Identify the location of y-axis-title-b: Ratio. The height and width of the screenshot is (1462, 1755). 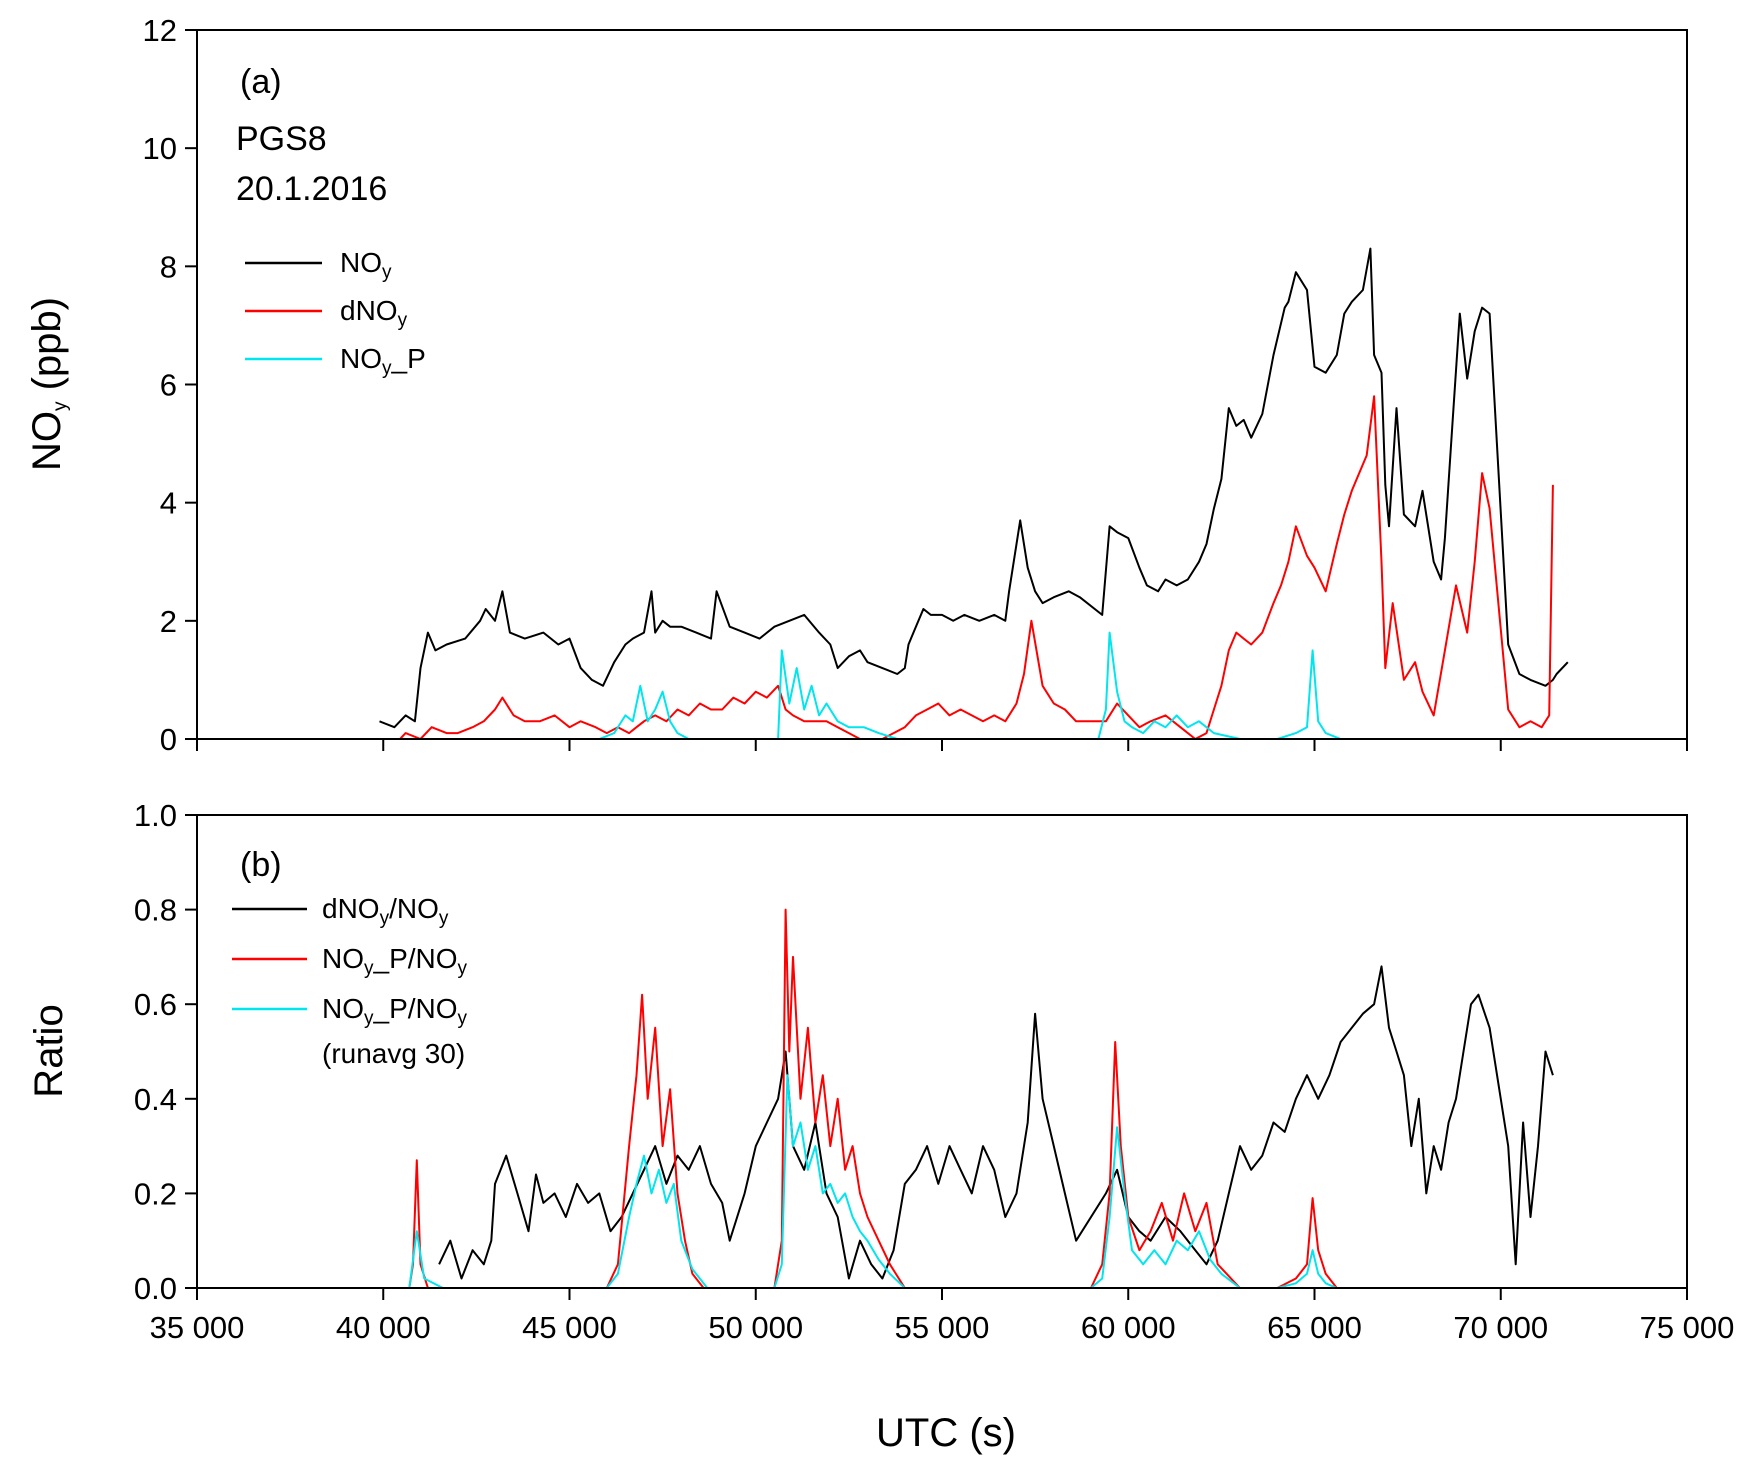
(49, 1050).